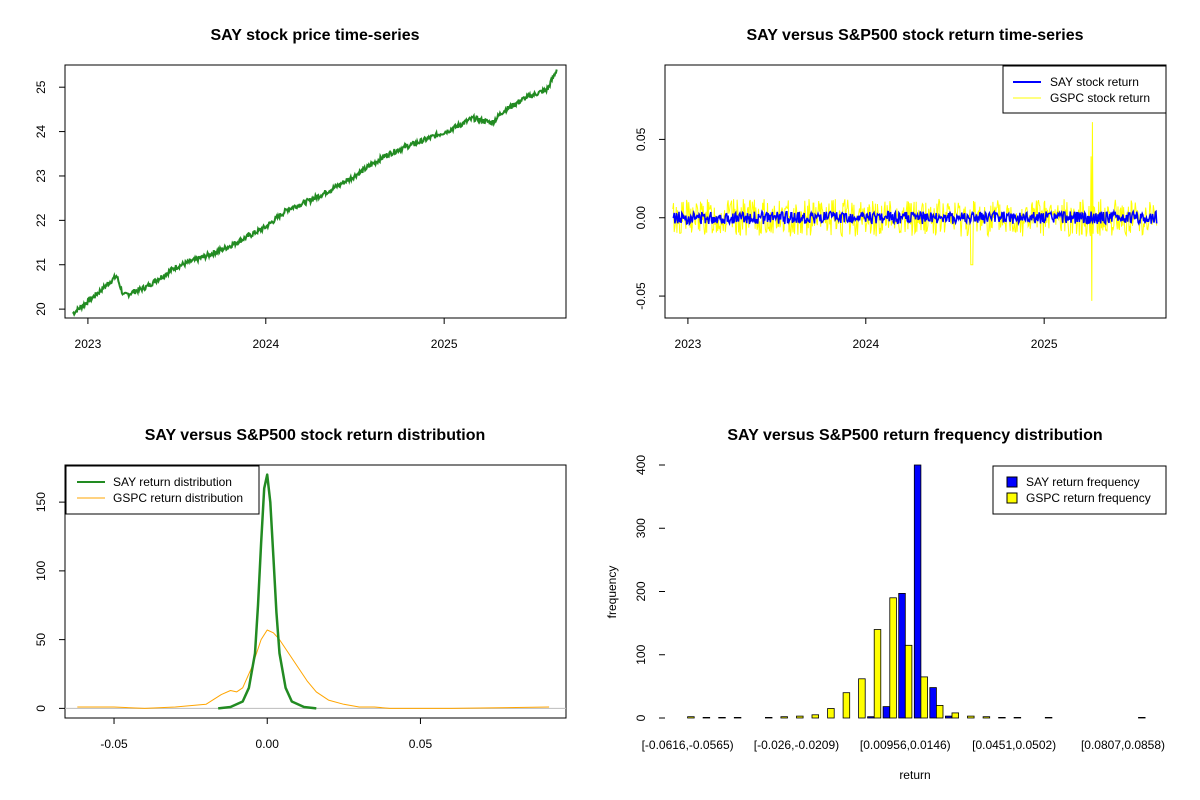  Describe the element at coordinates (641, 717) in the screenshot. I see `panel4-ytick-label: 0` at that location.